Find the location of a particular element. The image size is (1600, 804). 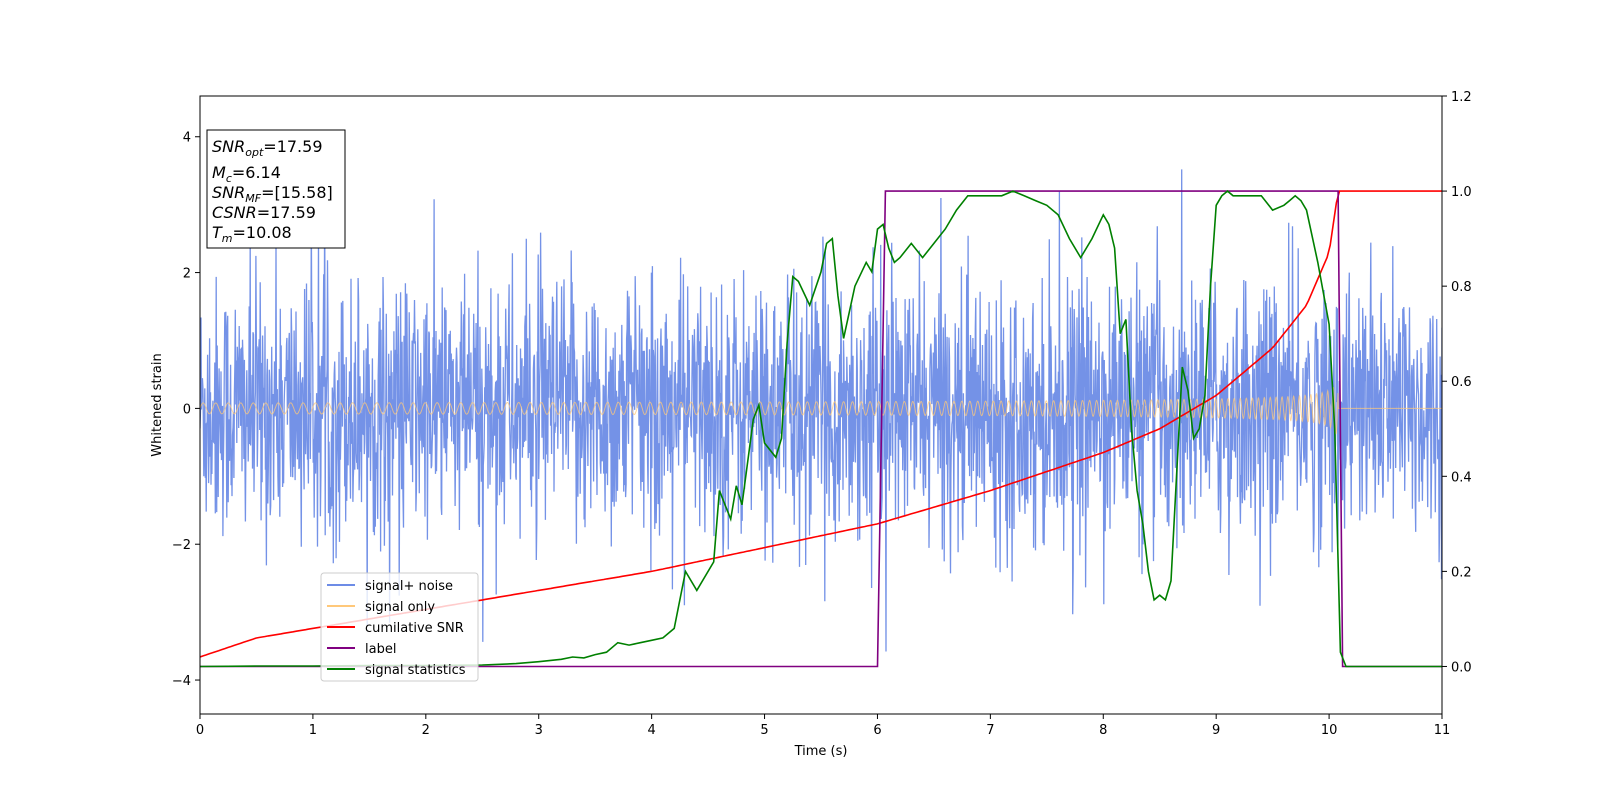

x-tick-label: 2 is located at coordinates (426, 730).